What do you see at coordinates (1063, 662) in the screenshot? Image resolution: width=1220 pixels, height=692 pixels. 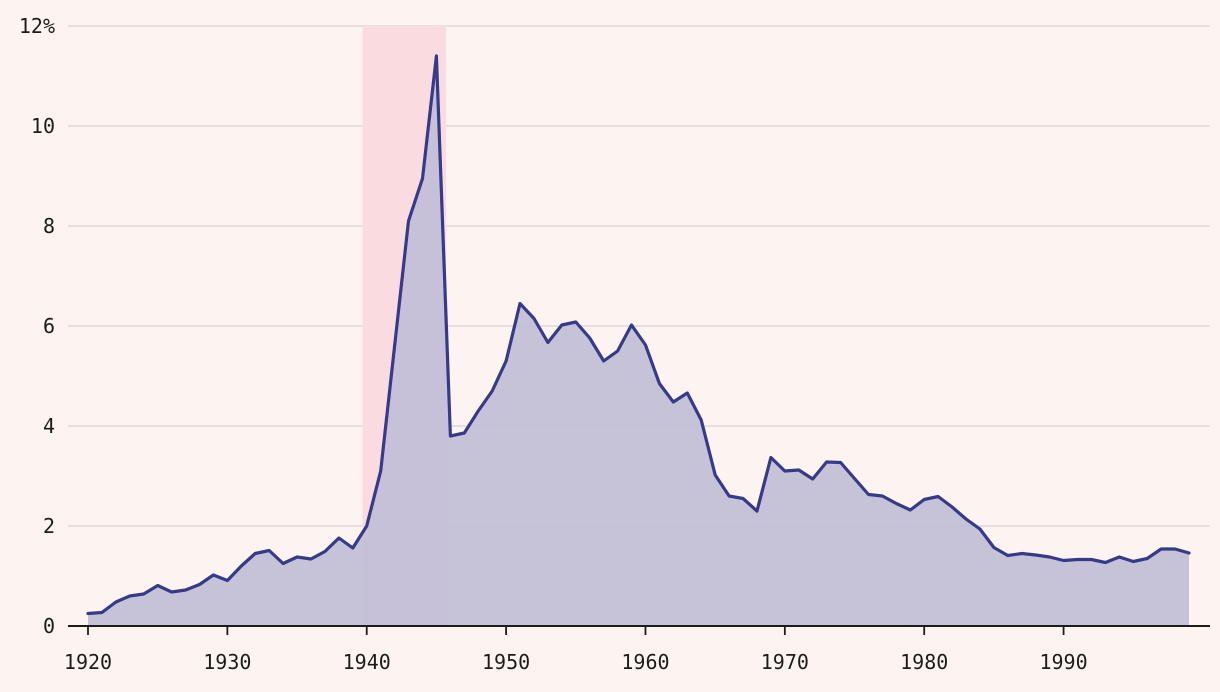 I see `x-tick-label-1990: 1990` at bounding box center [1063, 662].